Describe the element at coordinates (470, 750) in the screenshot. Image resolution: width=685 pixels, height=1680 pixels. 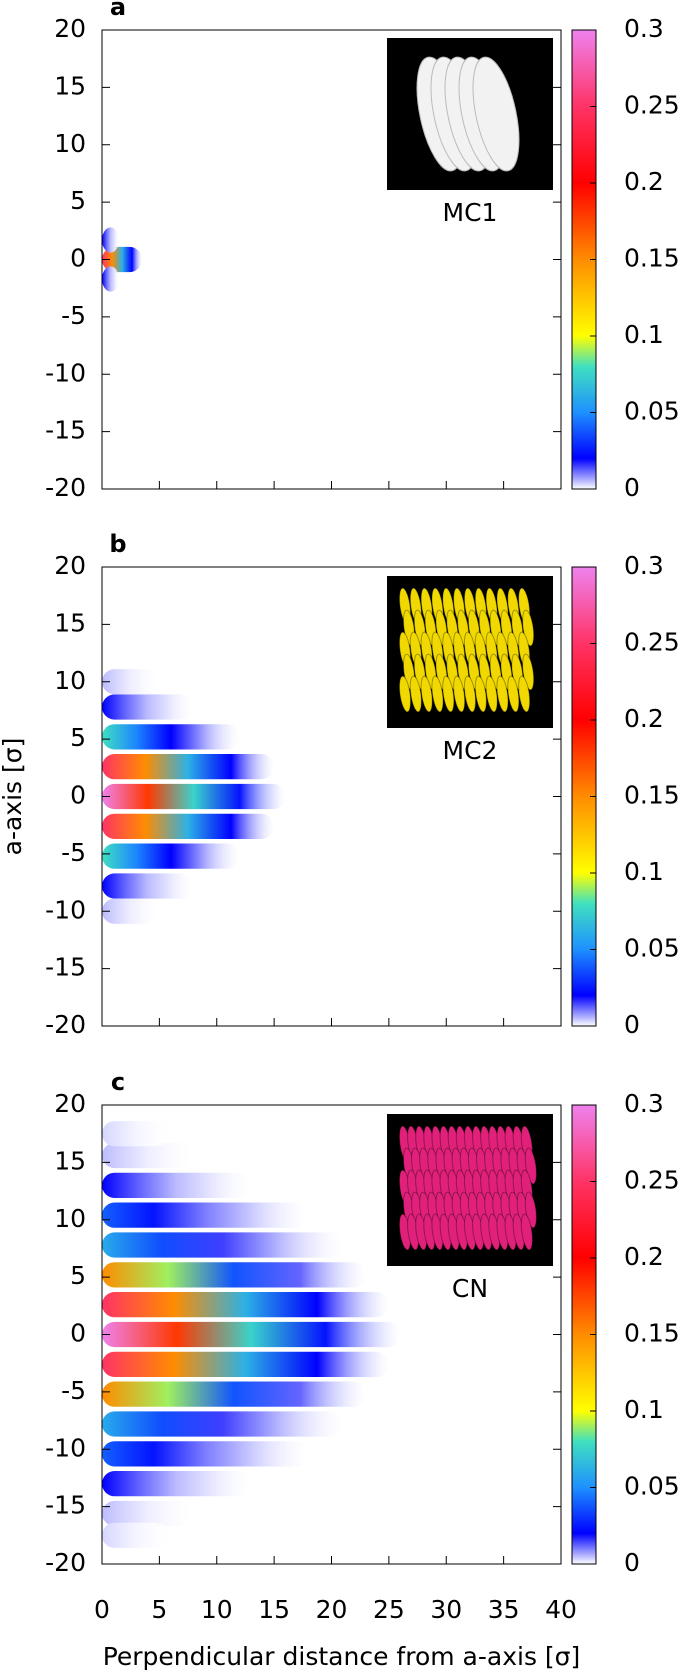
I see `inset-label: MC2` at that location.